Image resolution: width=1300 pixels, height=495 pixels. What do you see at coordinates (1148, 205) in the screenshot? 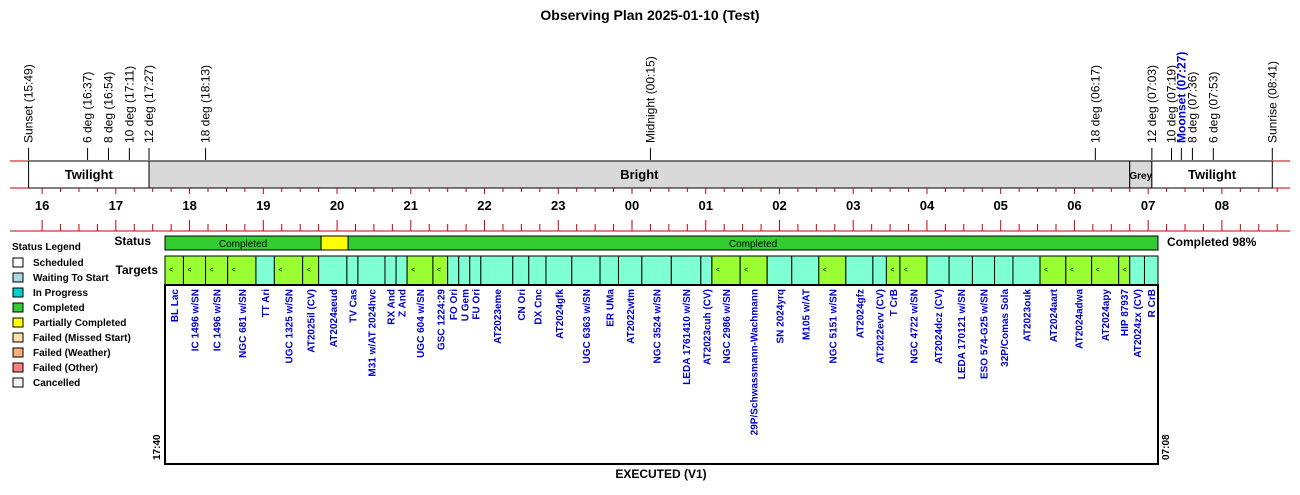
I see `hour-tick-label: 07` at bounding box center [1148, 205].